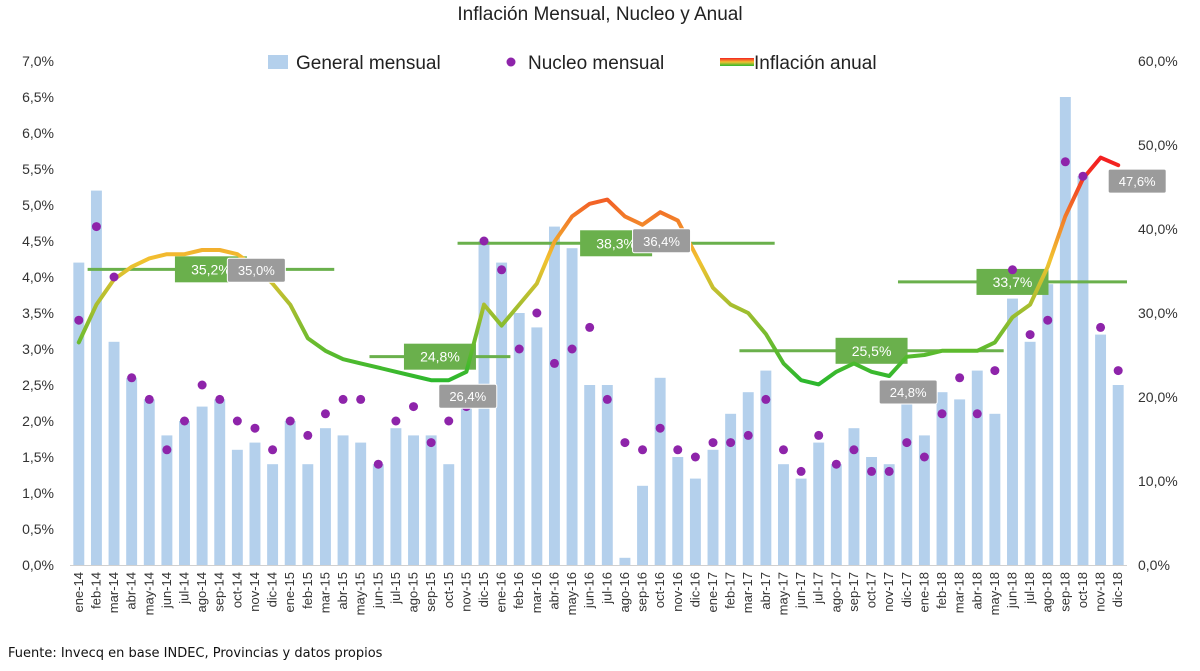 The image size is (1200, 671). What do you see at coordinates (38, 385) in the screenshot?
I see `y-left-tick-label: 2,5%` at bounding box center [38, 385].